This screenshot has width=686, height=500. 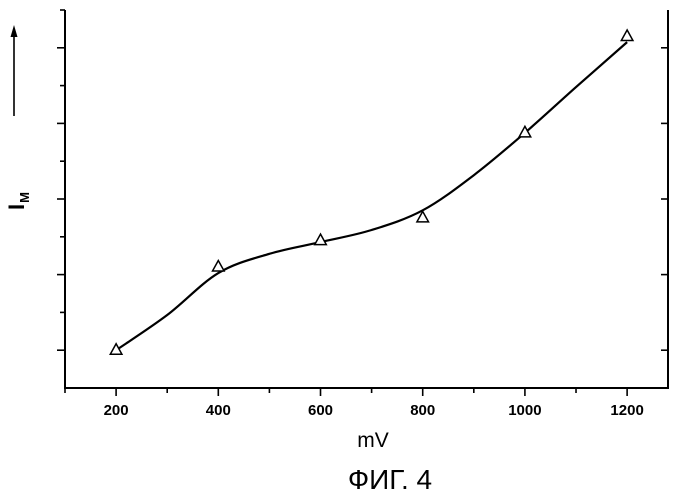 I want to click on y-axis-label-sub: M, so click(x=24, y=197).